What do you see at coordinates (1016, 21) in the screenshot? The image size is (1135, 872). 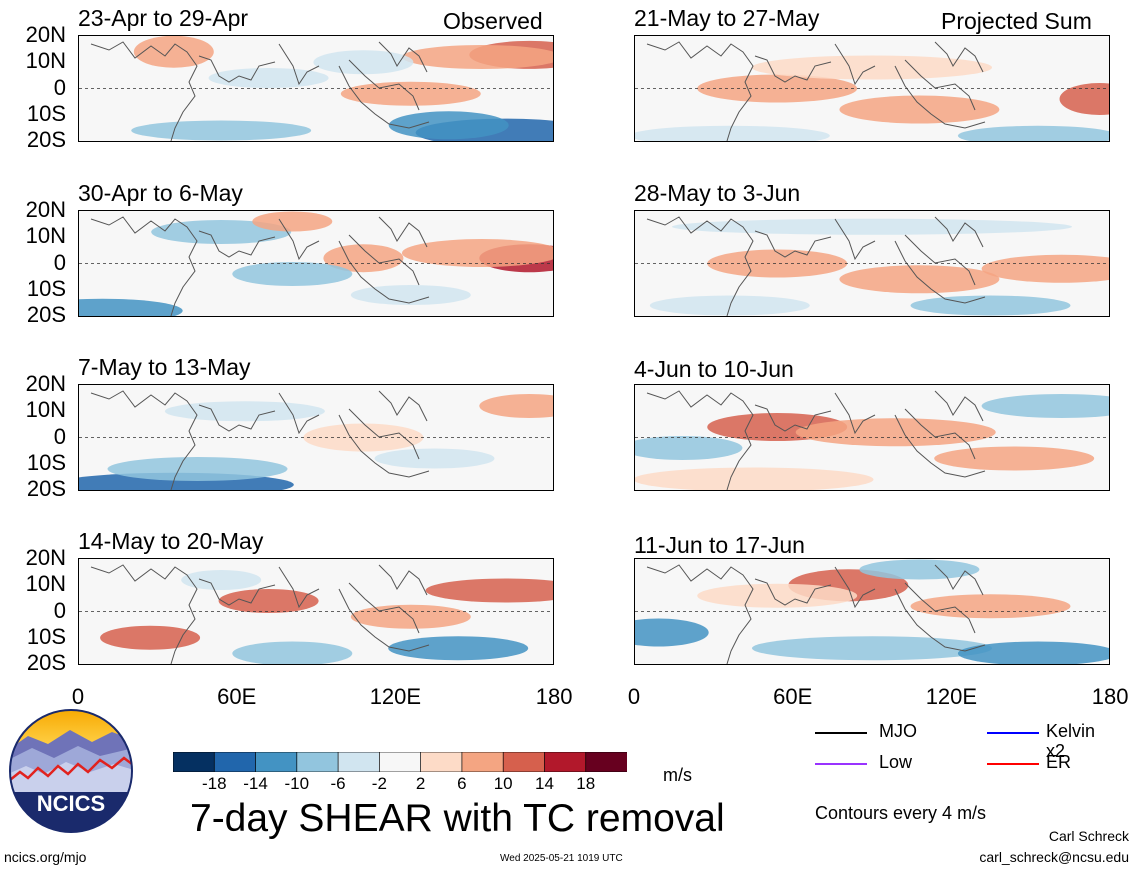 I see `projected-label: Projected Sum` at bounding box center [1016, 21].